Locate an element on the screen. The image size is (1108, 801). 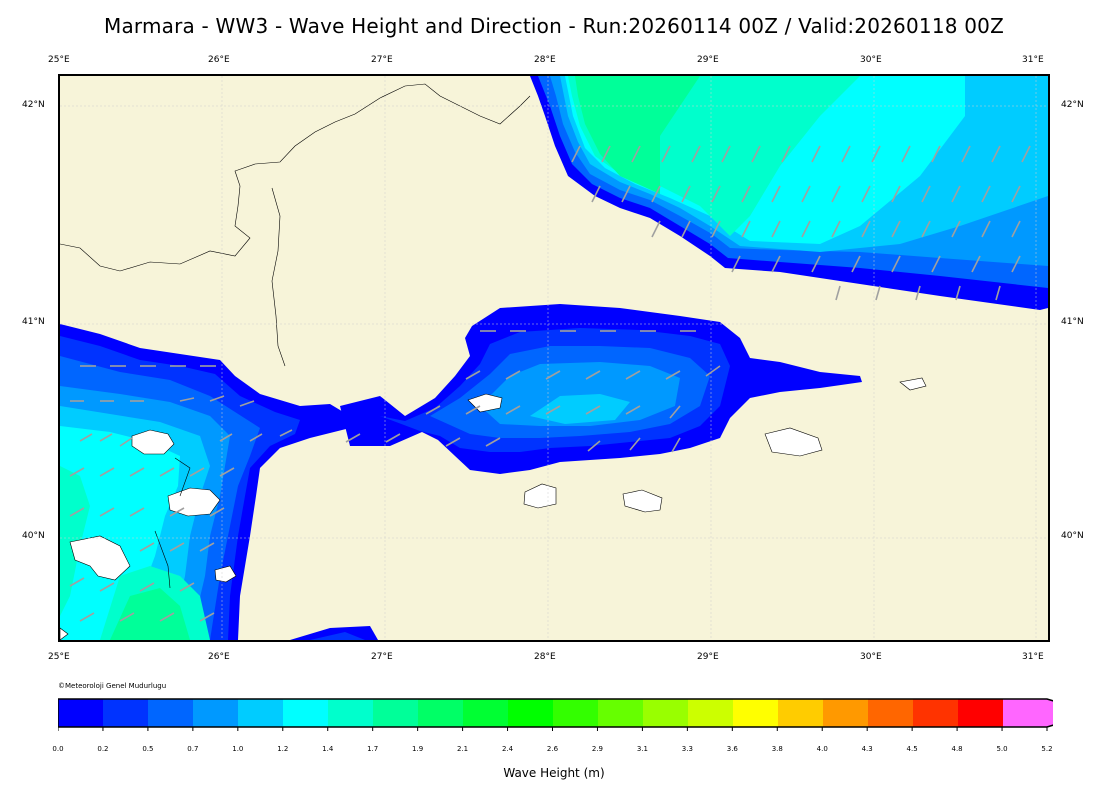
colorbar-tick-label: 1.7 is located at coordinates (373, 749).